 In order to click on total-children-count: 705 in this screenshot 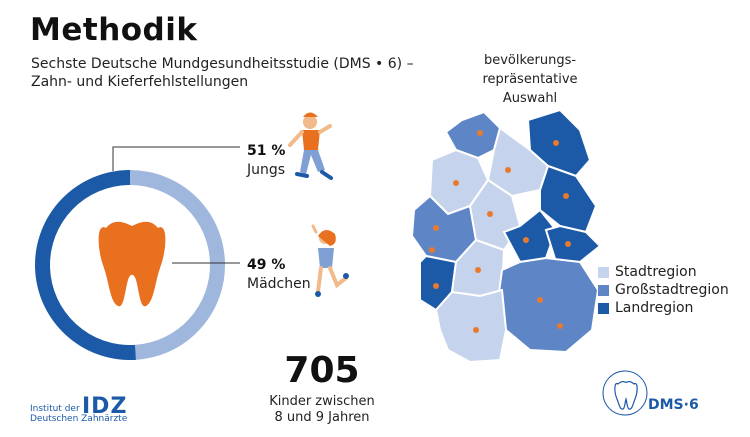, I will do `click(322, 370)`.